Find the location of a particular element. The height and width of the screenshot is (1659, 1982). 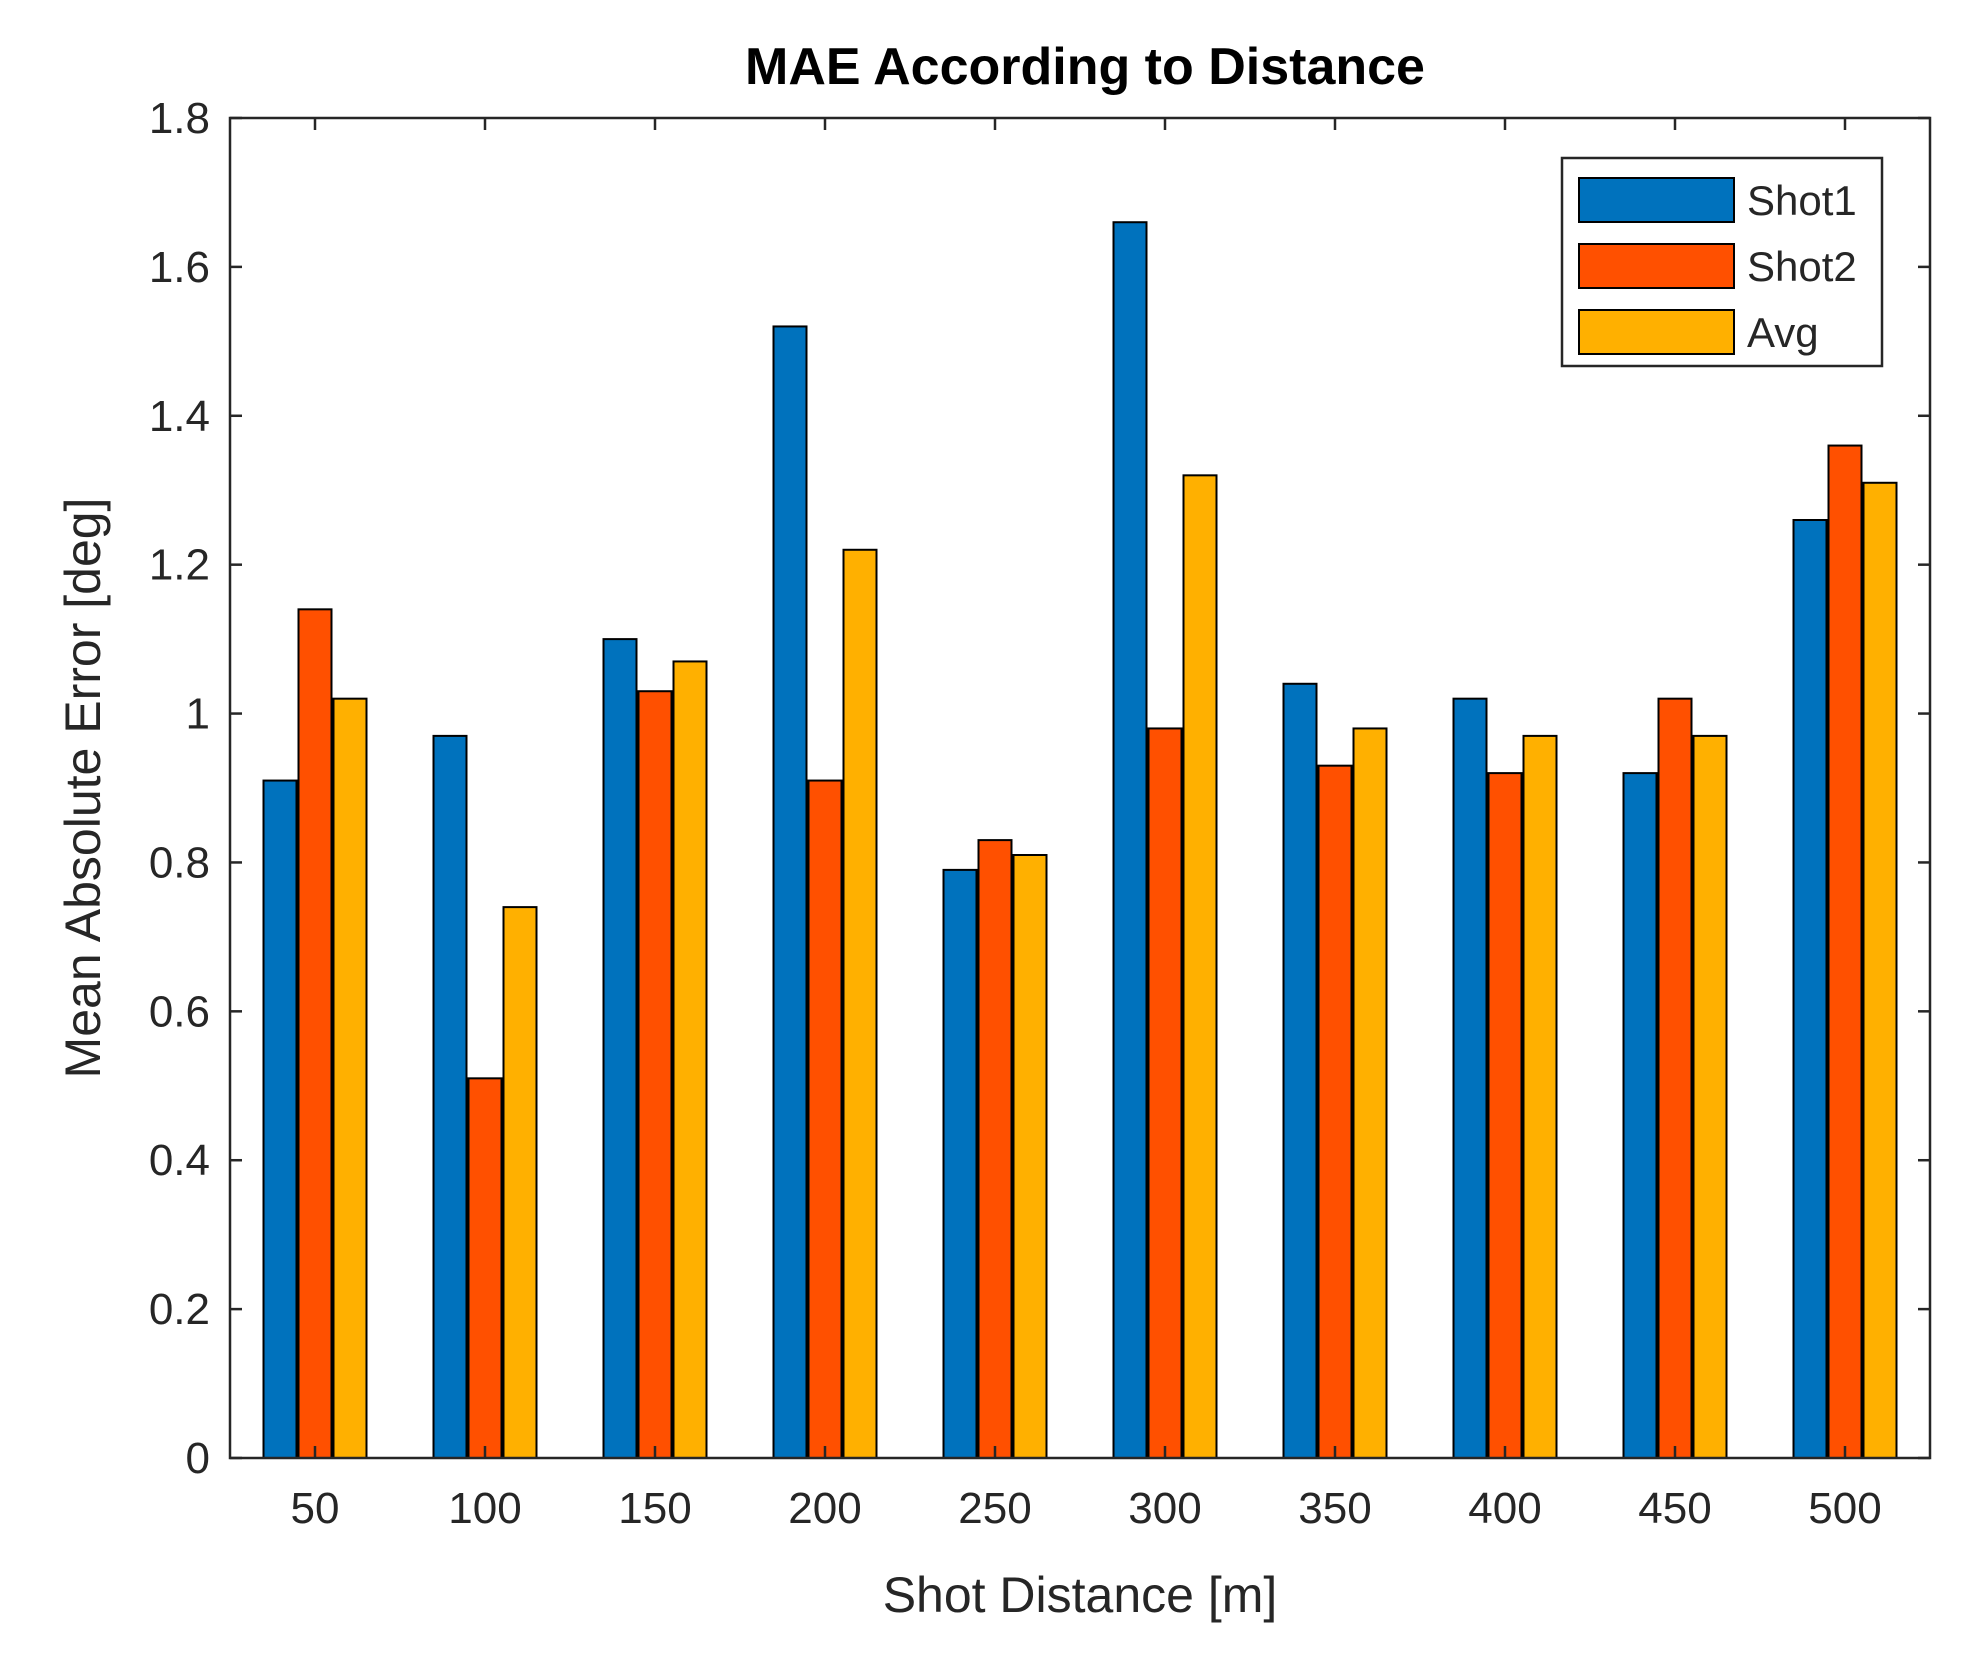

y-tick-label: 1.8 is located at coordinates (179, 118).